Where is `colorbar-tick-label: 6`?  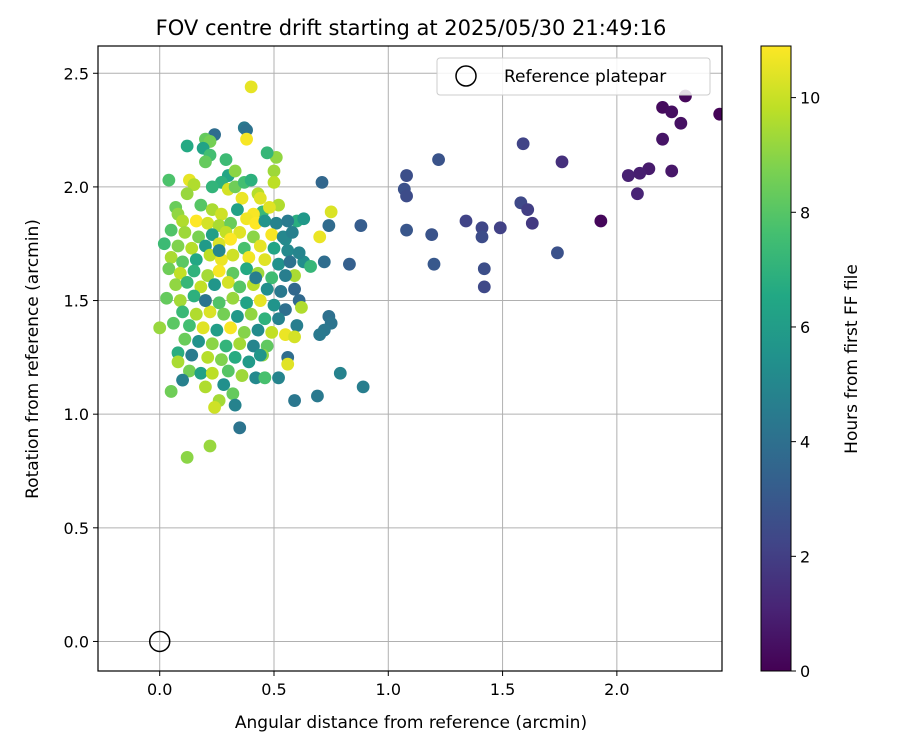
colorbar-tick-label: 6 is located at coordinates (805, 327).